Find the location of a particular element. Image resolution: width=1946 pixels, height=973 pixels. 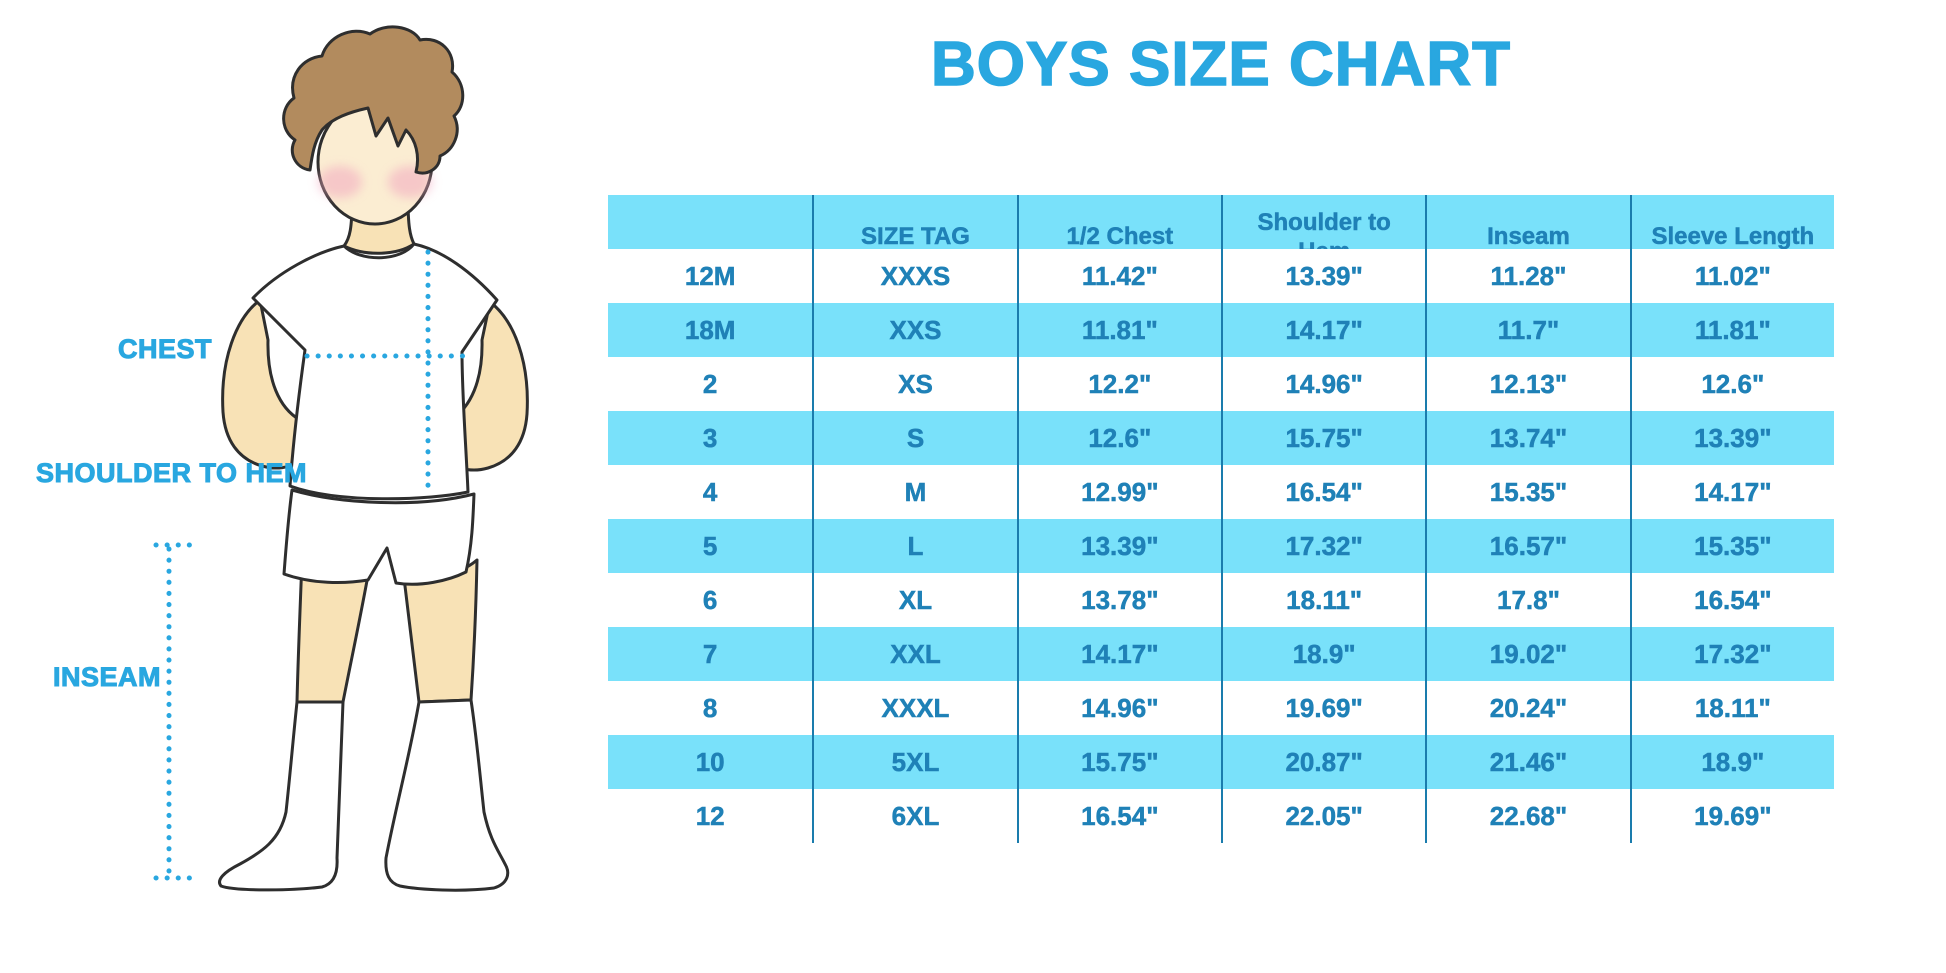

table-cell: 11.28" is located at coordinates (1527, 276).